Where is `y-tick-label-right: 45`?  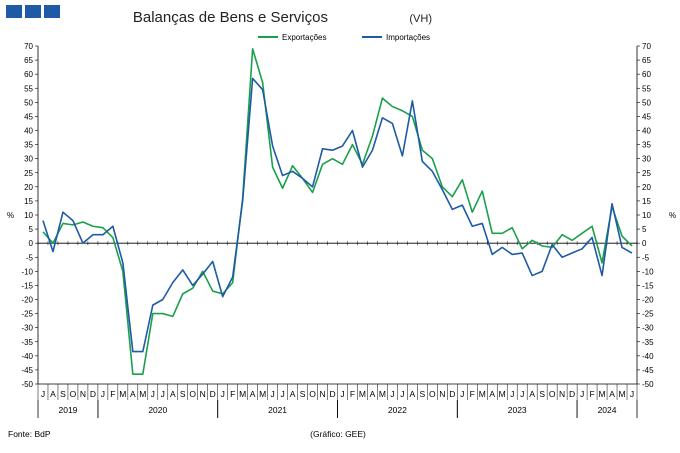 y-tick-label-right: 45 is located at coordinates (646, 116).